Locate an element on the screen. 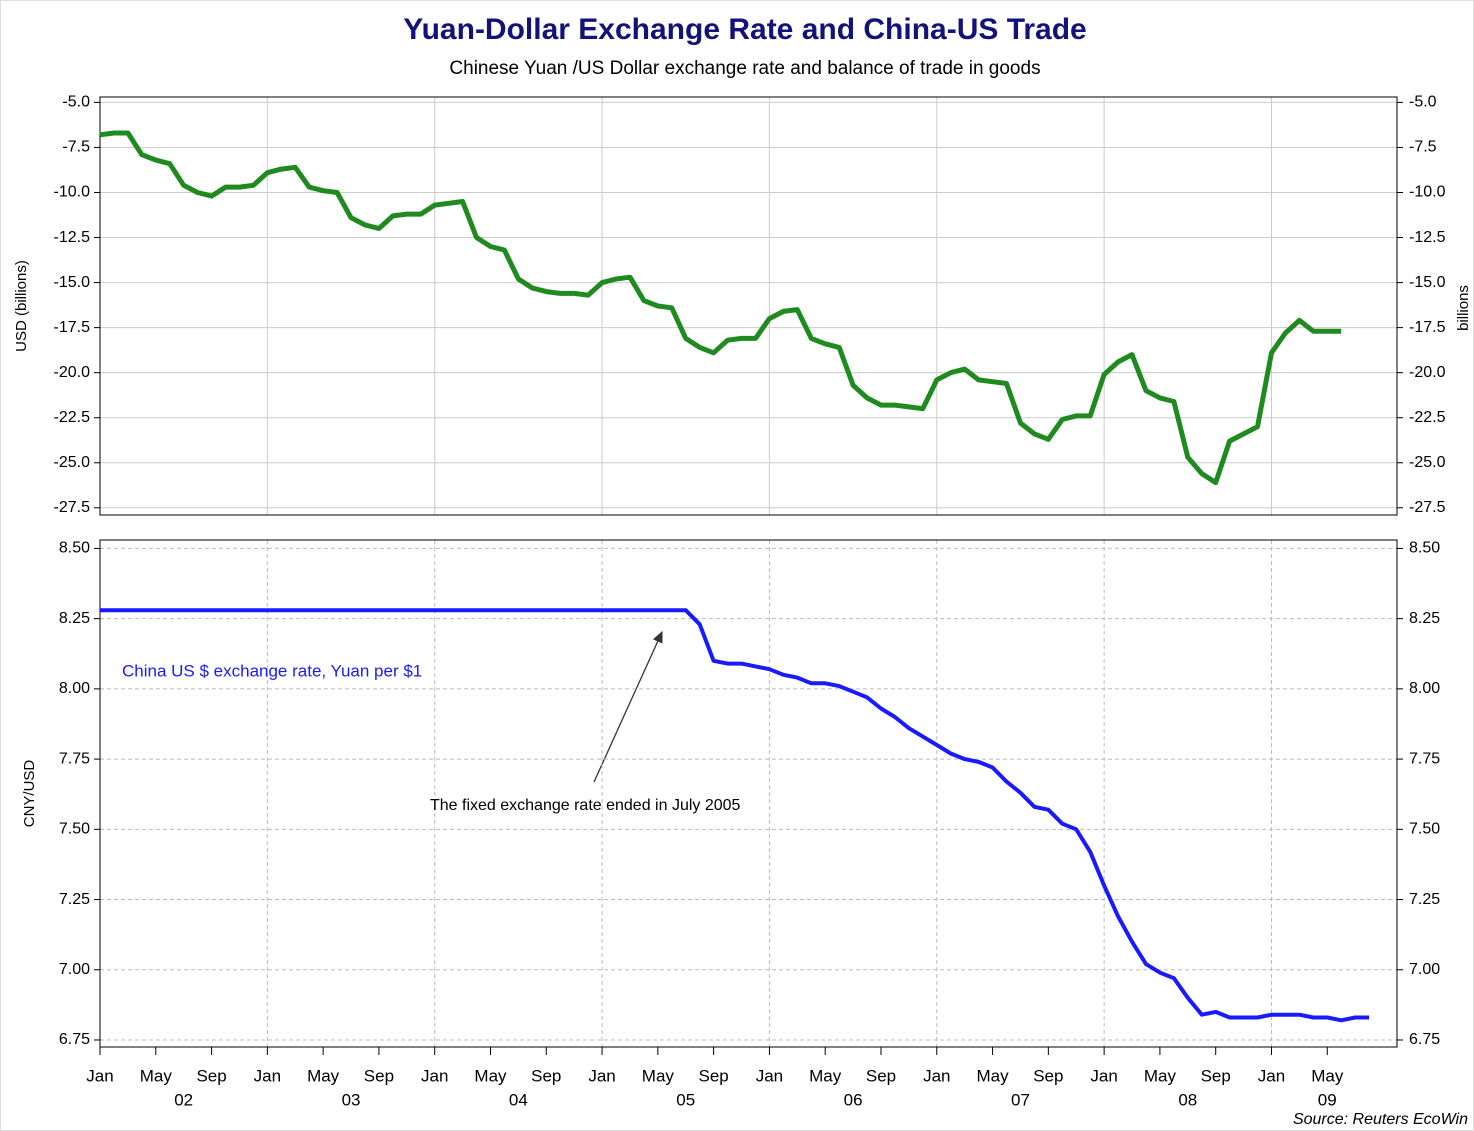  legend-label: China US $ exchange rate, Yuan per $1 is located at coordinates (272, 670).